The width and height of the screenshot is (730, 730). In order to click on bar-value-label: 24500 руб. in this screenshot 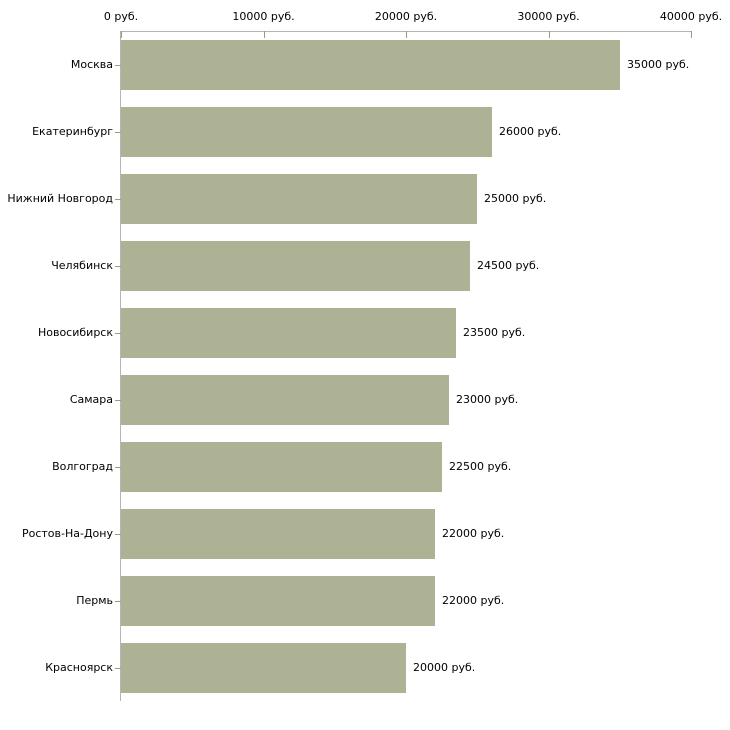, I will do `click(508, 265)`.